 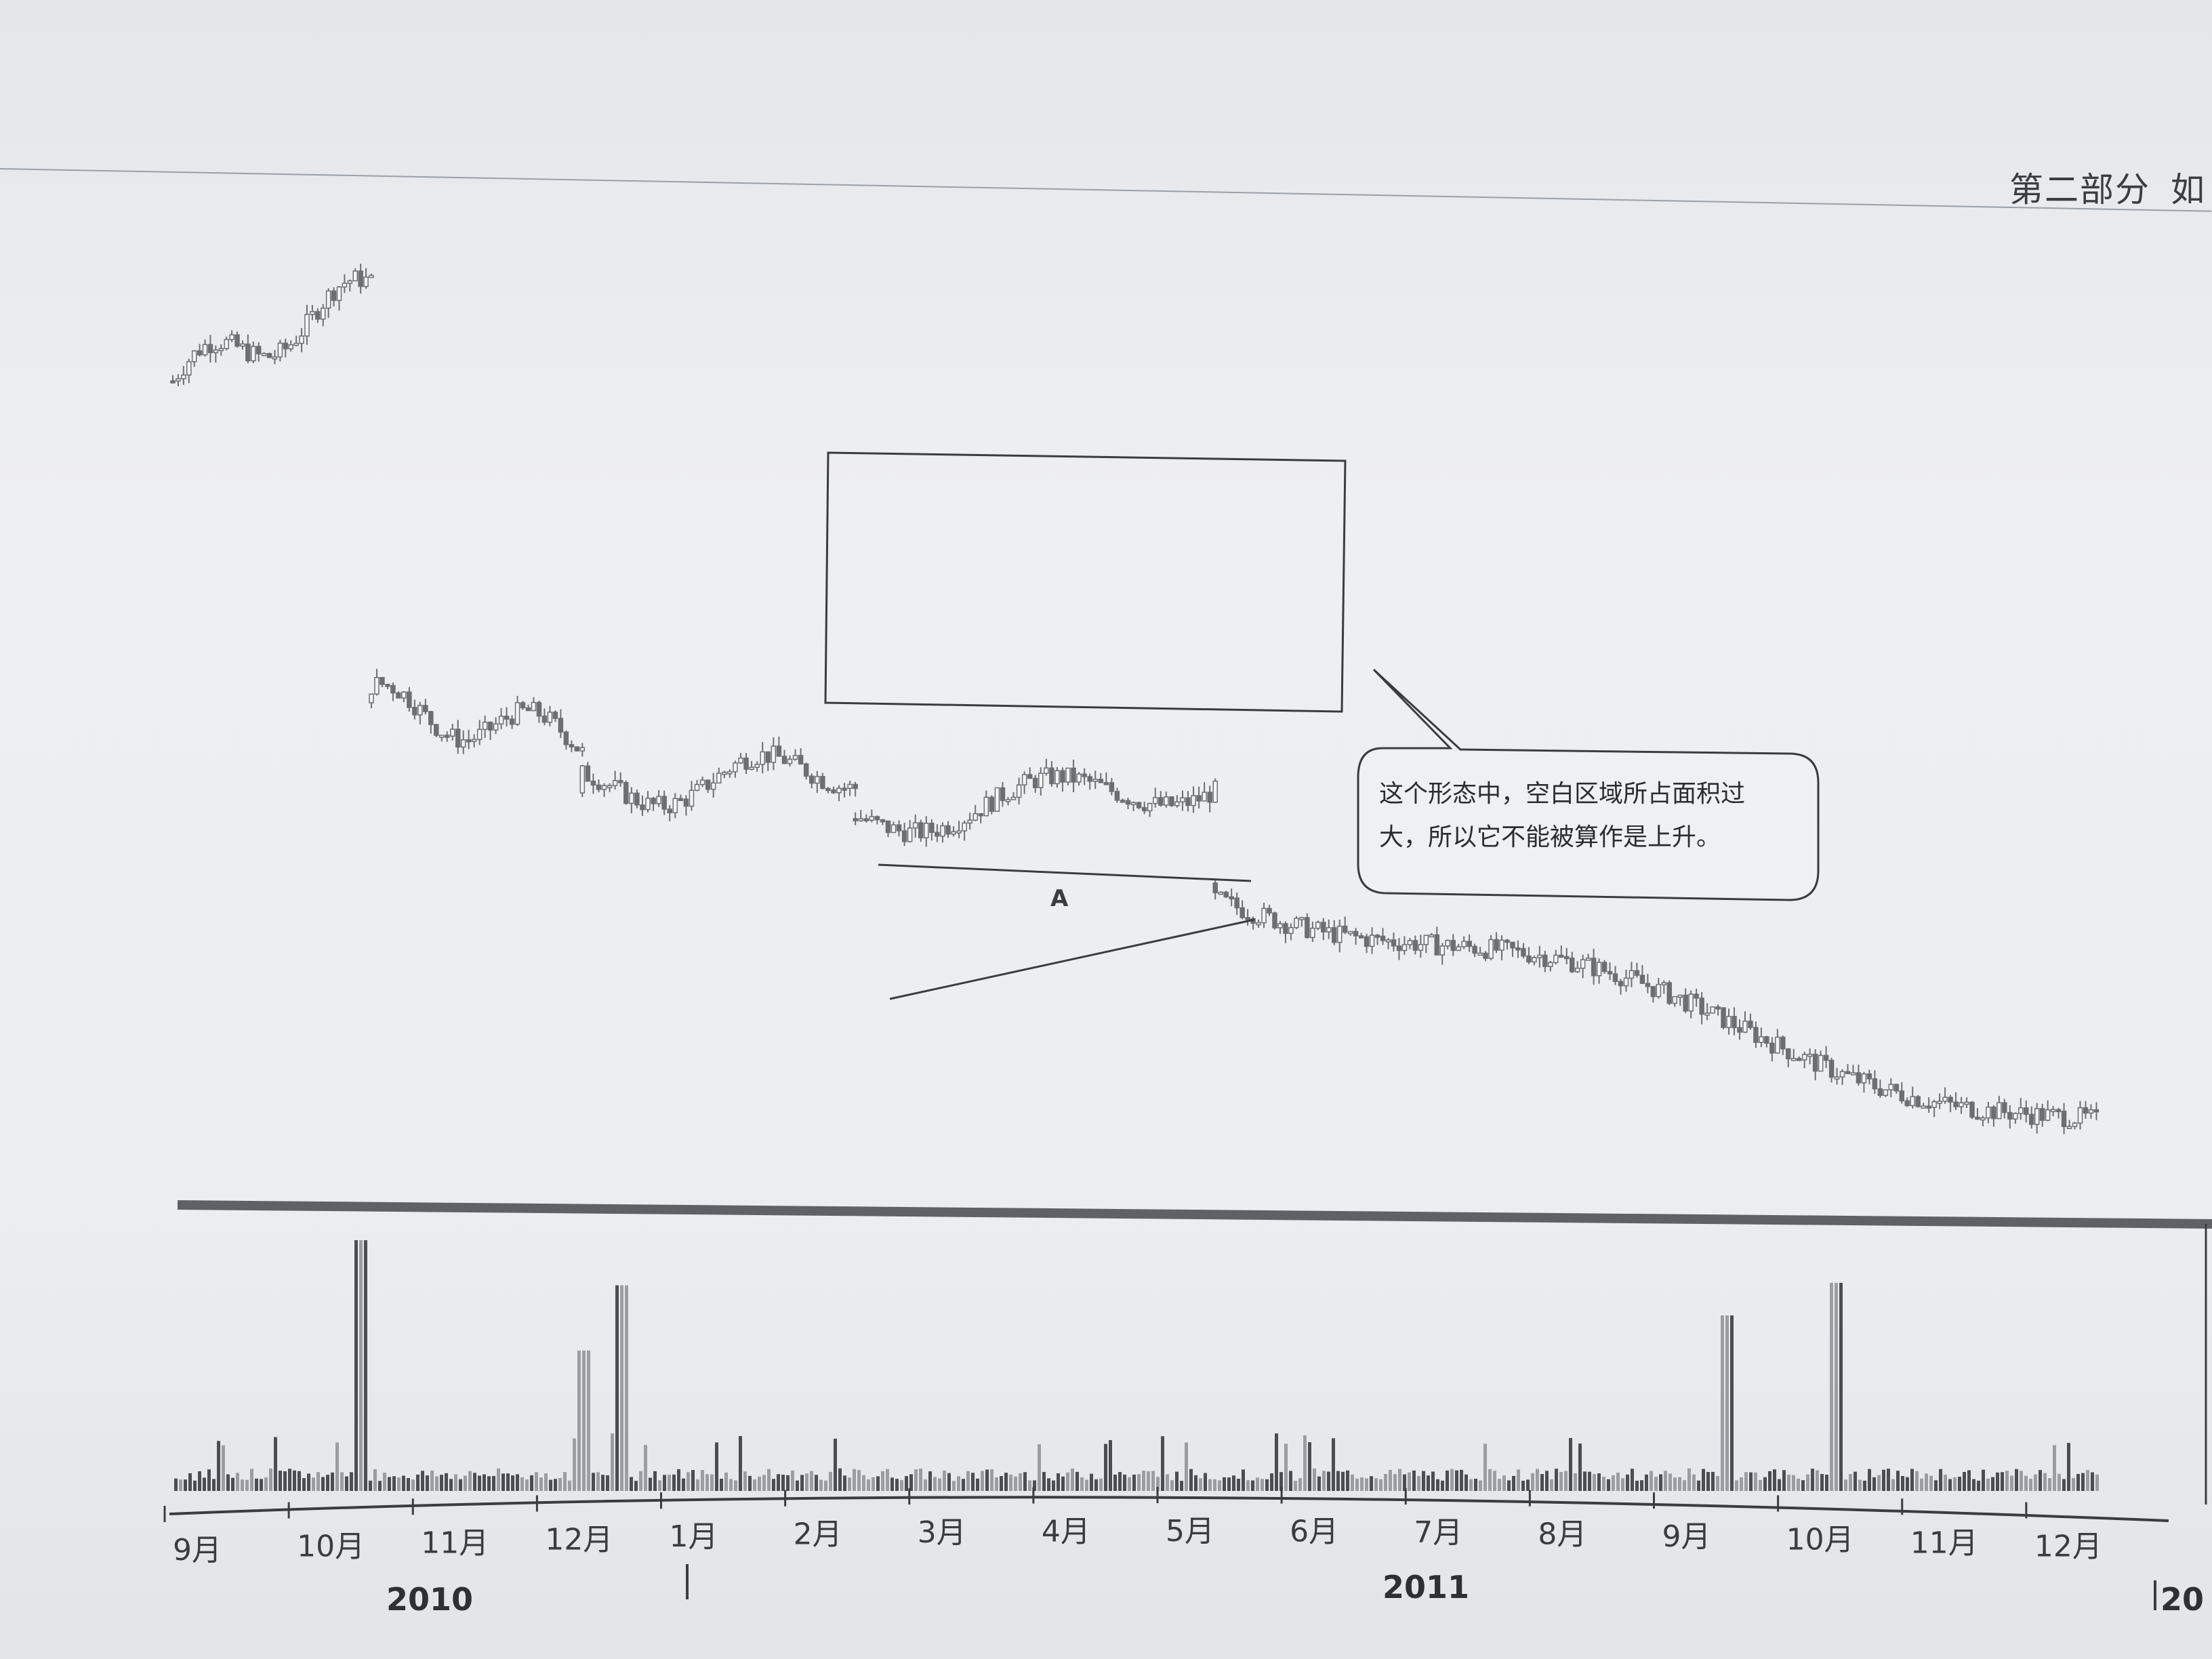 What do you see at coordinates (2110, 187) in the screenshot?
I see `running-header: 第二部分如` at bounding box center [2110, 187].